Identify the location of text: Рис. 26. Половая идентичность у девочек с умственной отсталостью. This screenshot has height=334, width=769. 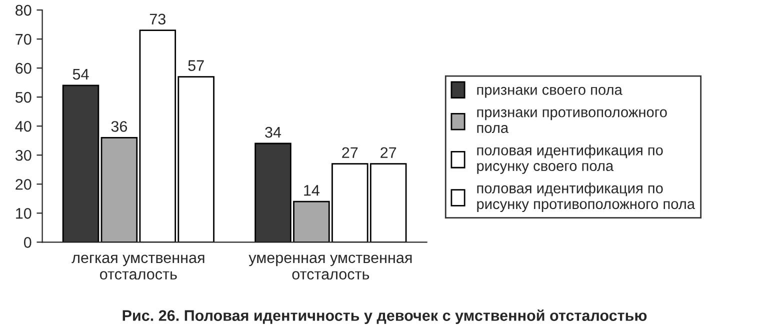
(384, 316).